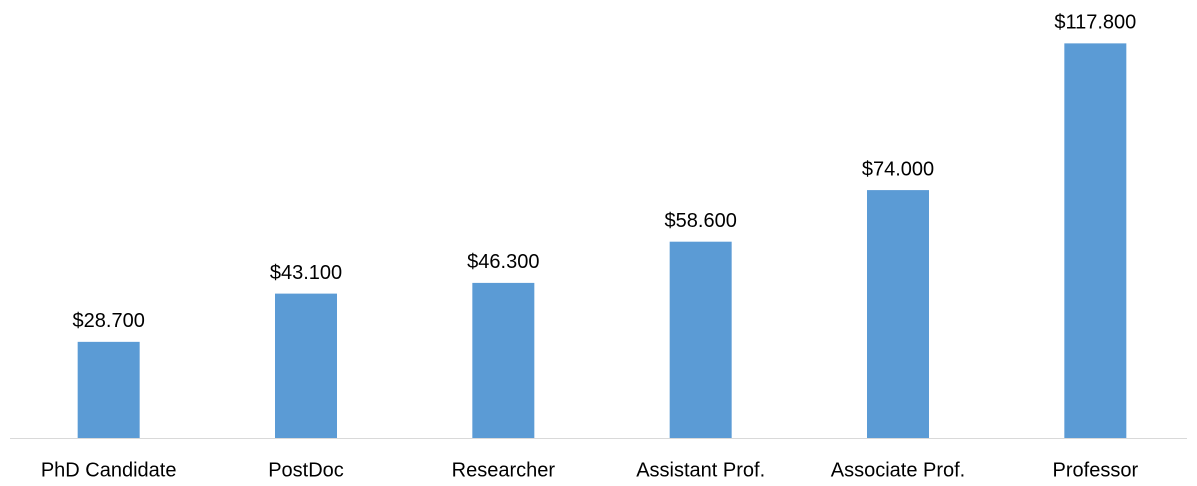 The height and width of the screenshot is (486, 1197). I want to click on x-tick-label: Researcher, so click(504, 470).